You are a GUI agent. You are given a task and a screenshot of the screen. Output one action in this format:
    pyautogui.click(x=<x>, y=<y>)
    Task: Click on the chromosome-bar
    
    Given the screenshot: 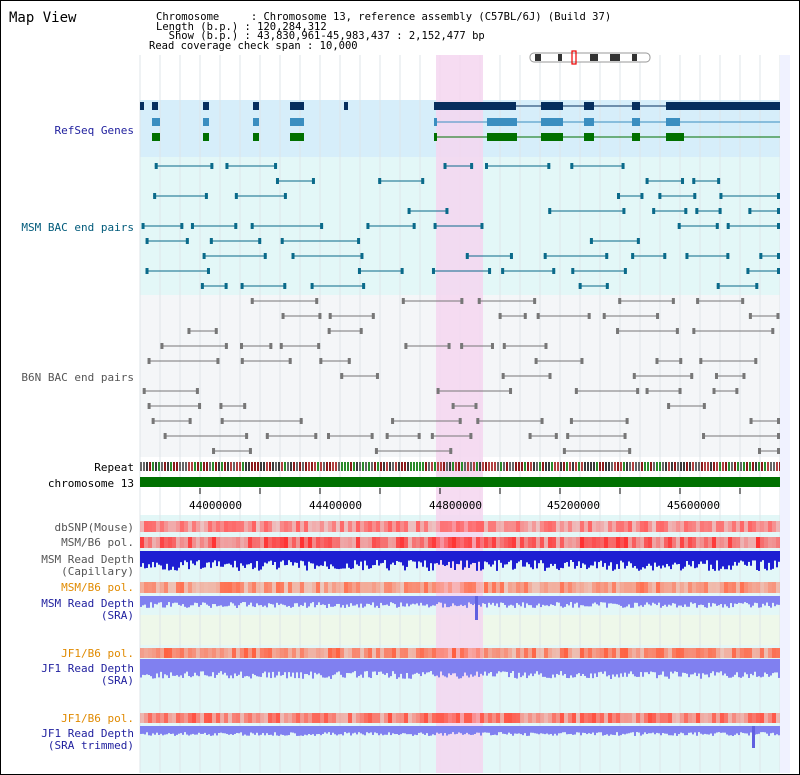 What is the action you would take?
    pyautogui.click(x=460, y=482)
    